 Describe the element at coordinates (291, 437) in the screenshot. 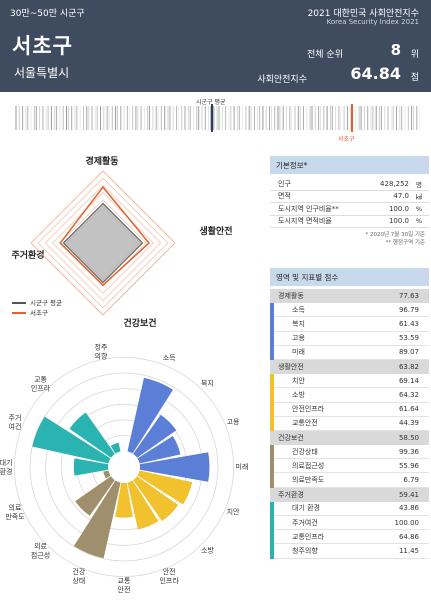

I see `indicator-name: 건강보건` at that location.